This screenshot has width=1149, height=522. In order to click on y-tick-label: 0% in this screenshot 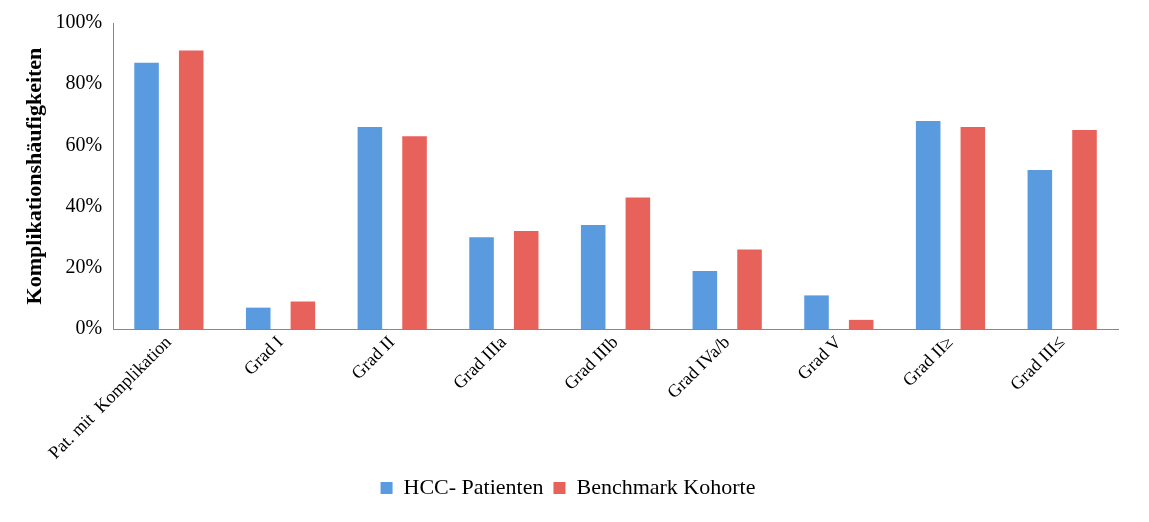, I will do `click(89, 327)`.